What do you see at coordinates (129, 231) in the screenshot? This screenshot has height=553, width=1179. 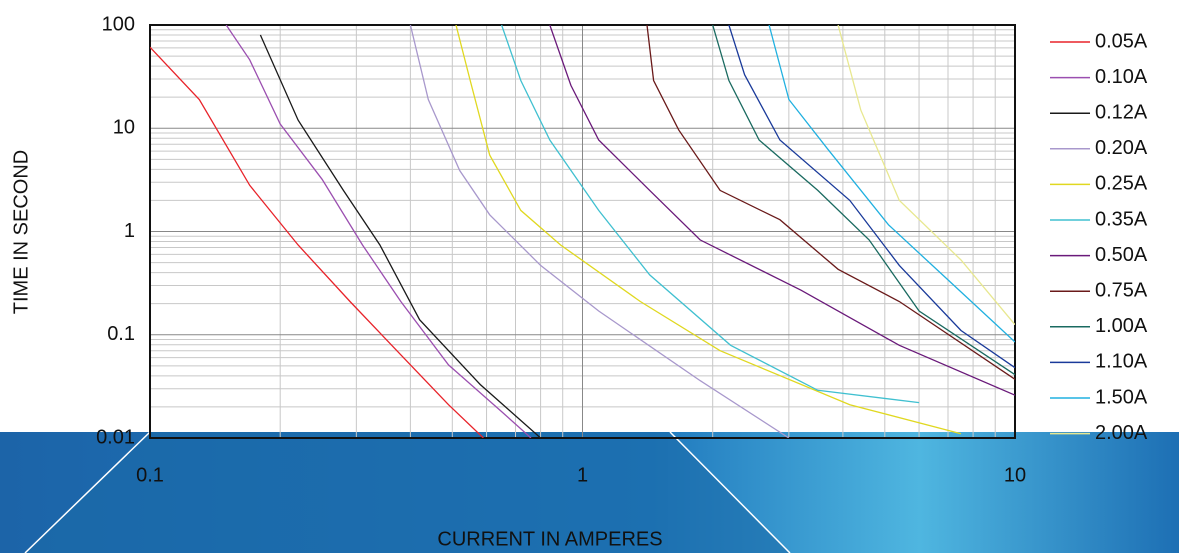 I see `y-tick-label: 1` at bounding box center [129, 231].